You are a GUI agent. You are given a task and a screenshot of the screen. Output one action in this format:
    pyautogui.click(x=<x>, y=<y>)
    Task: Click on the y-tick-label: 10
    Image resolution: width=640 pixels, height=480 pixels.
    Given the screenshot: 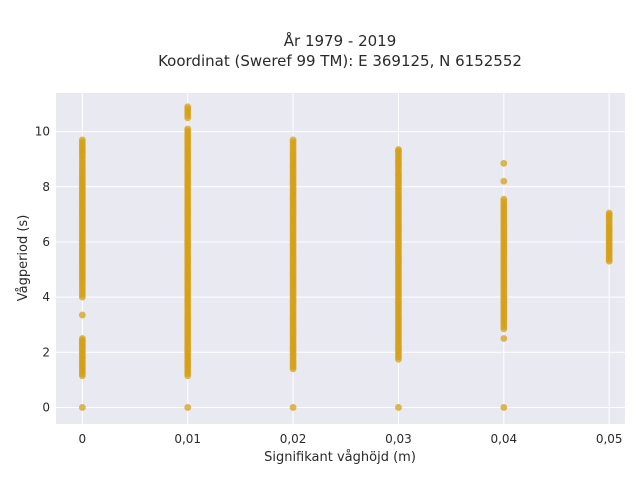 What is the action you would take?
    pyautogui.click(x=42, y=132)
    